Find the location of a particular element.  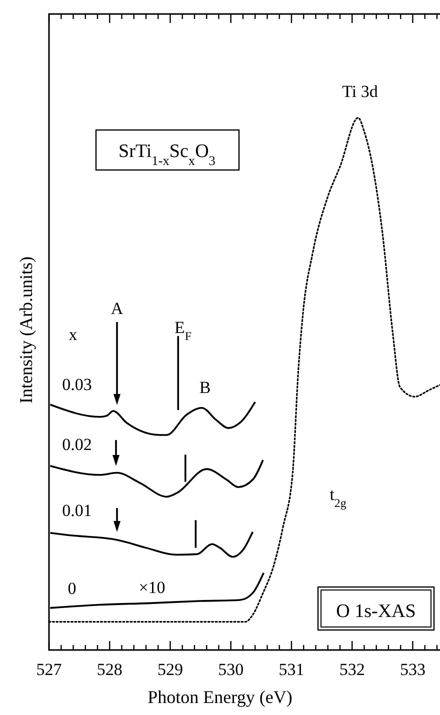

legend-label: 0.02 is located at coordinates (77, 444).